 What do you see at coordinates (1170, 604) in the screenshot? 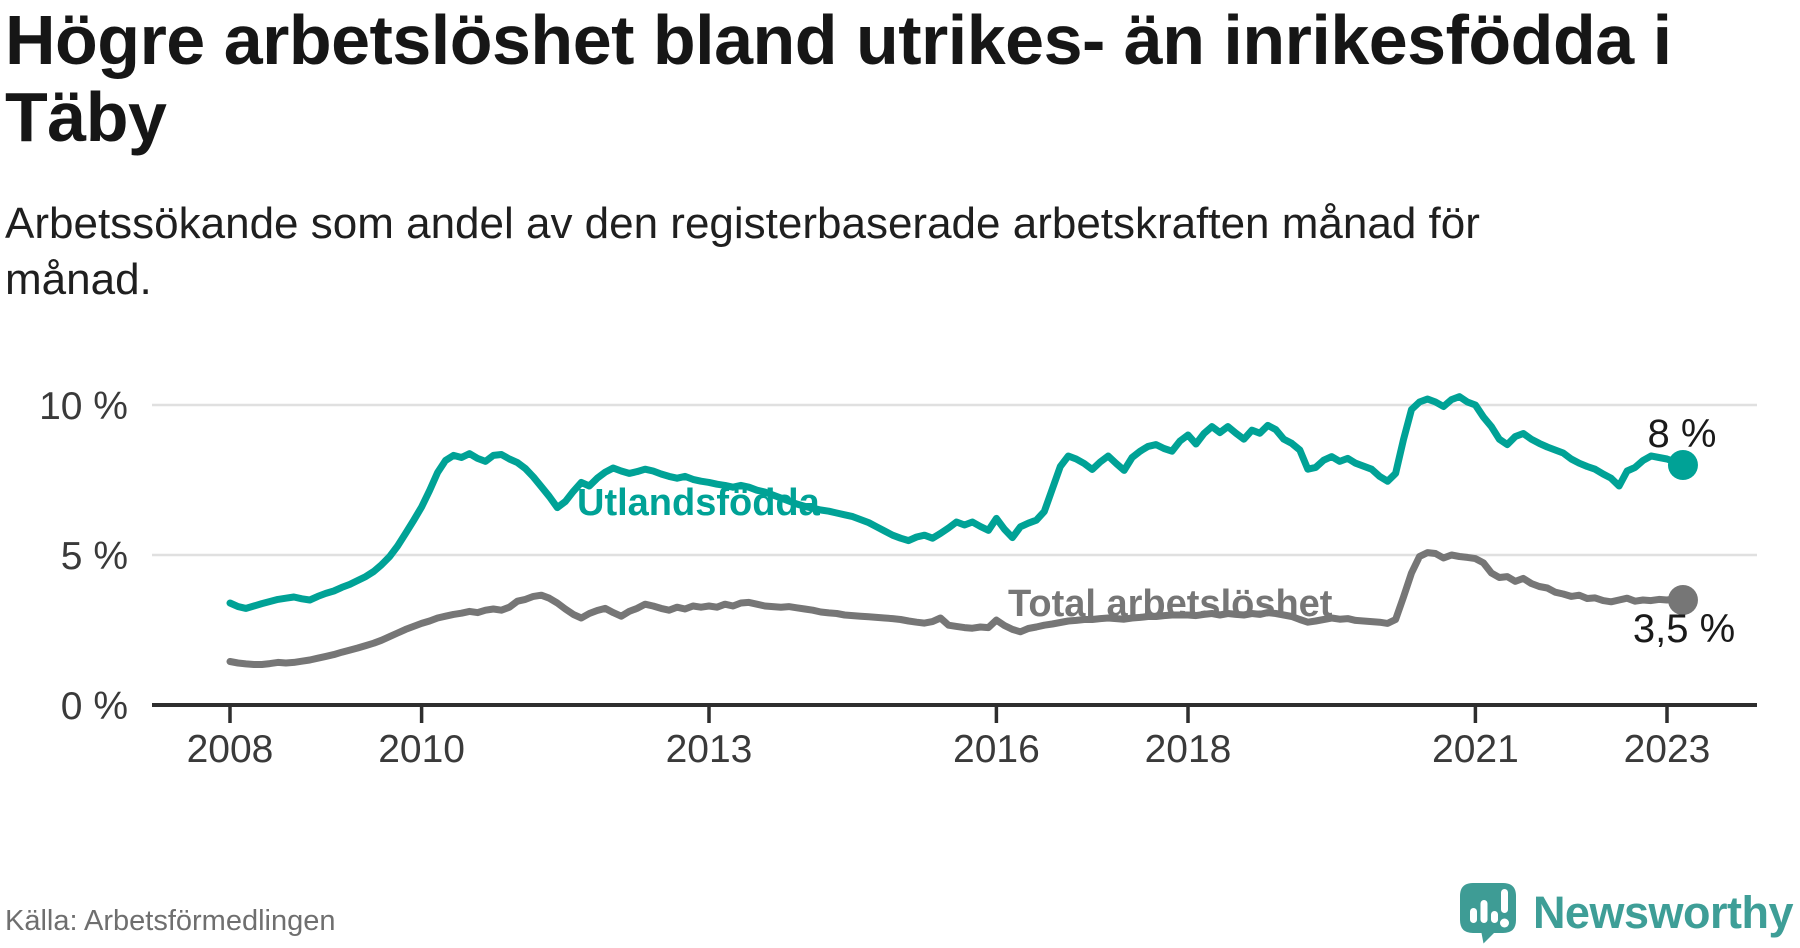
I see `series-name-label-1: Total arbetslöshet` at bounding box center [1170, 604].